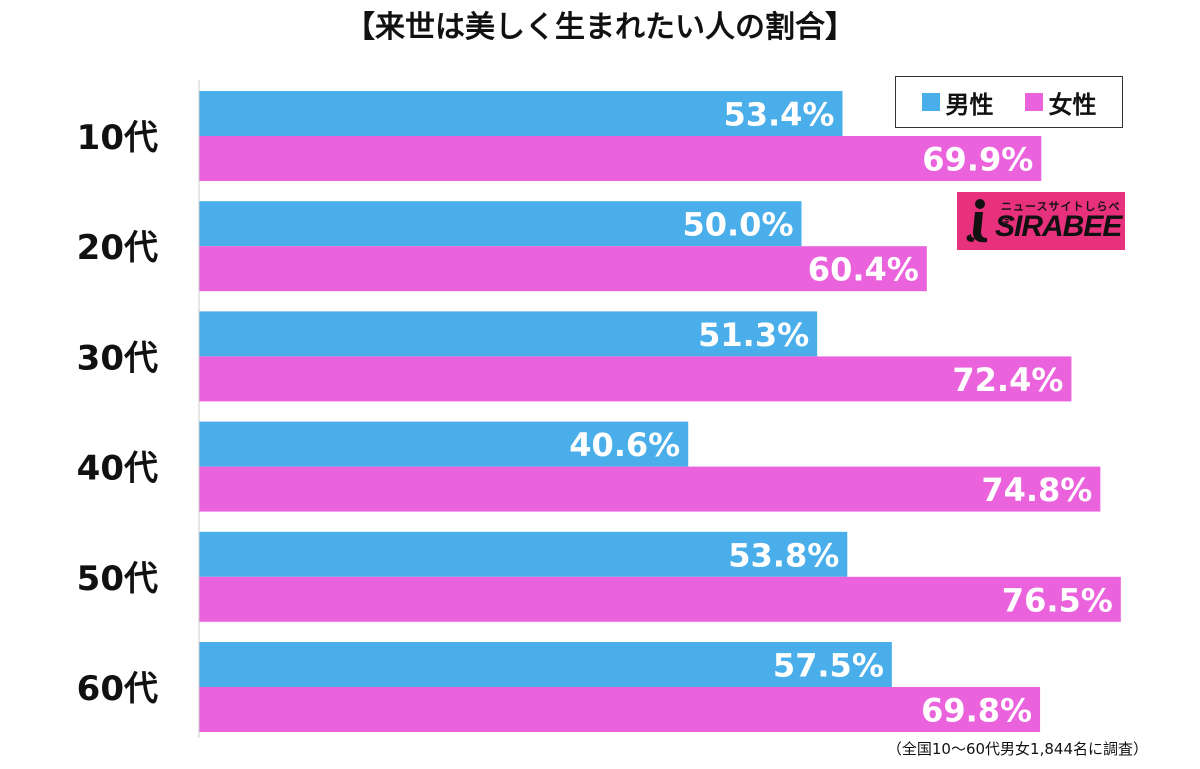  Describe the element at coordinates (737, 225) in the screenshot. I see `data-label-male: 50.0%` at that location.